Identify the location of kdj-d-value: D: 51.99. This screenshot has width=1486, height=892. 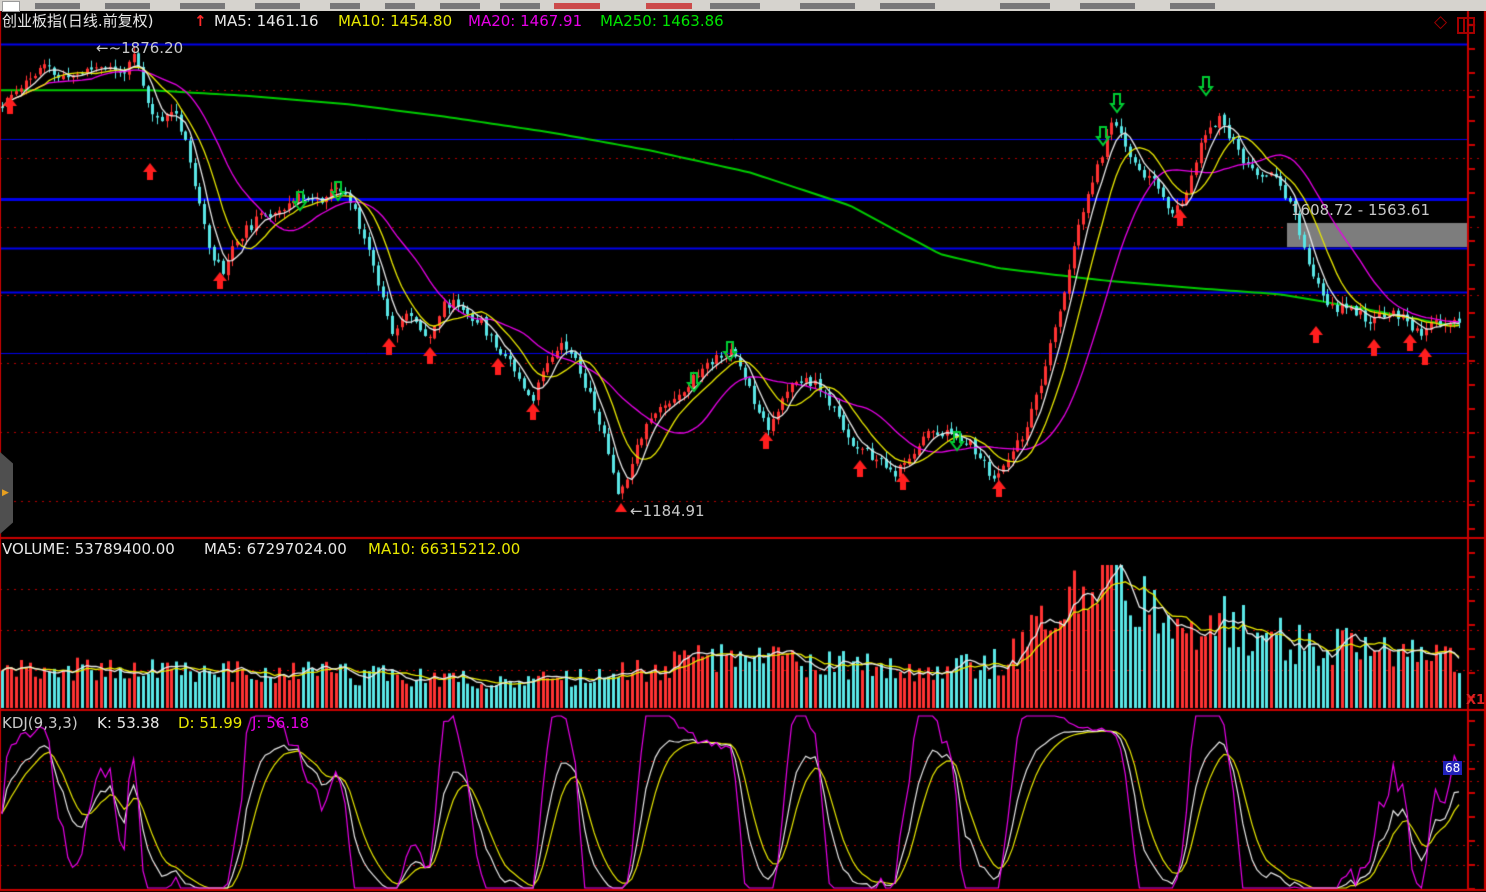
(210, 723).